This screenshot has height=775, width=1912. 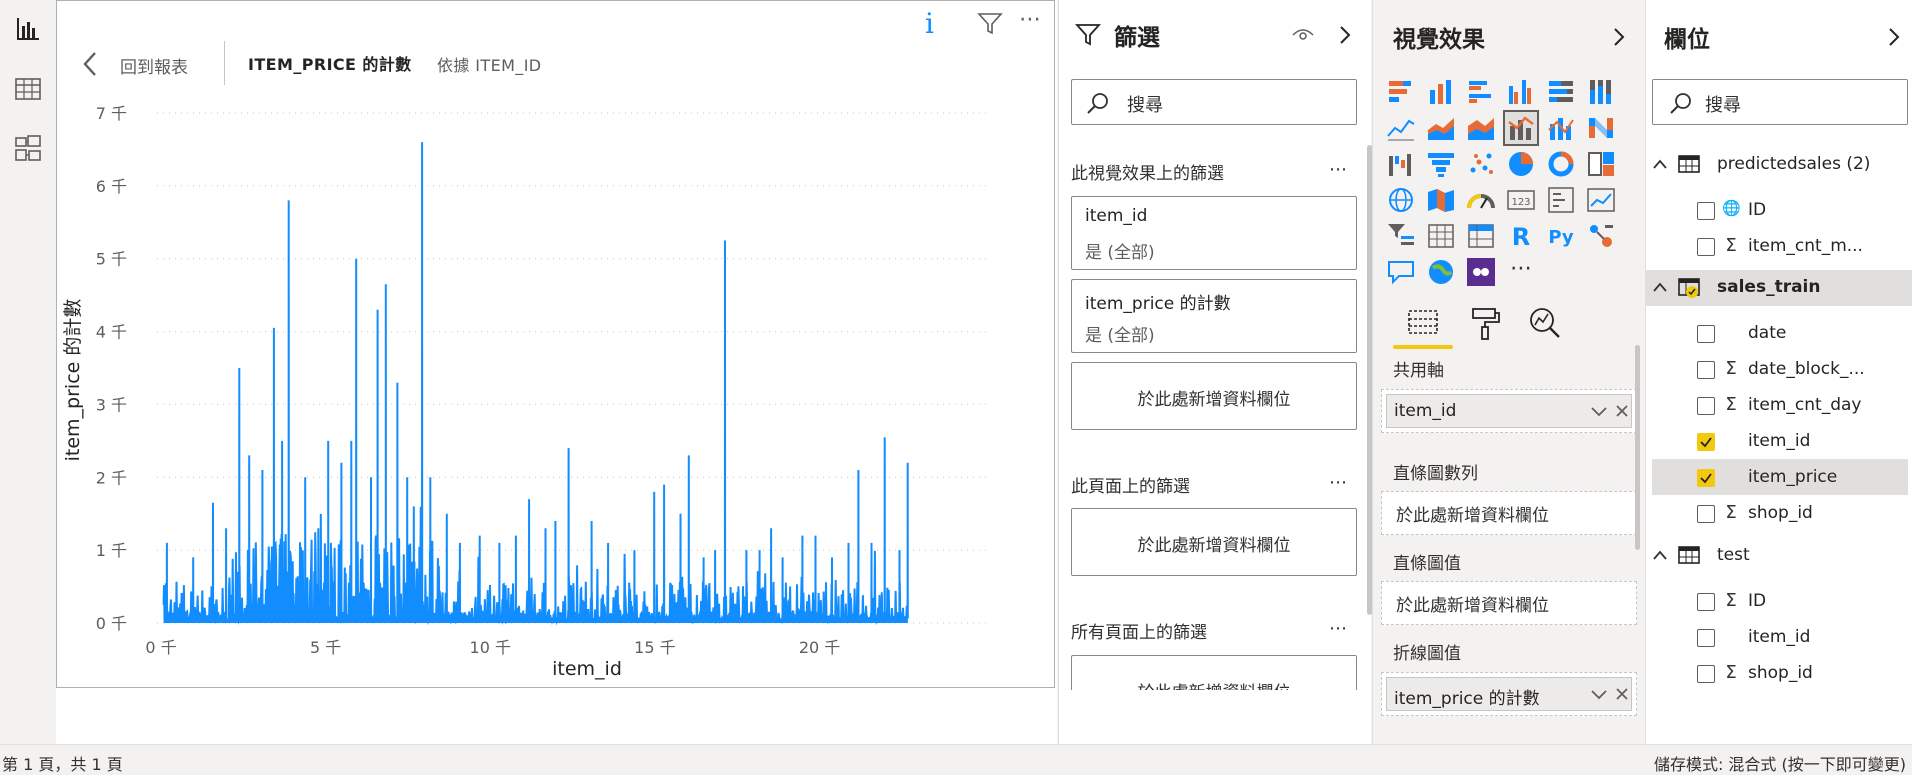 What do you see at coordinates (1214, 396) in the screenshot?
I see `add-field-drop-zone-visual: 於此處新增資料欄位` at bounding box center [1214, 396].